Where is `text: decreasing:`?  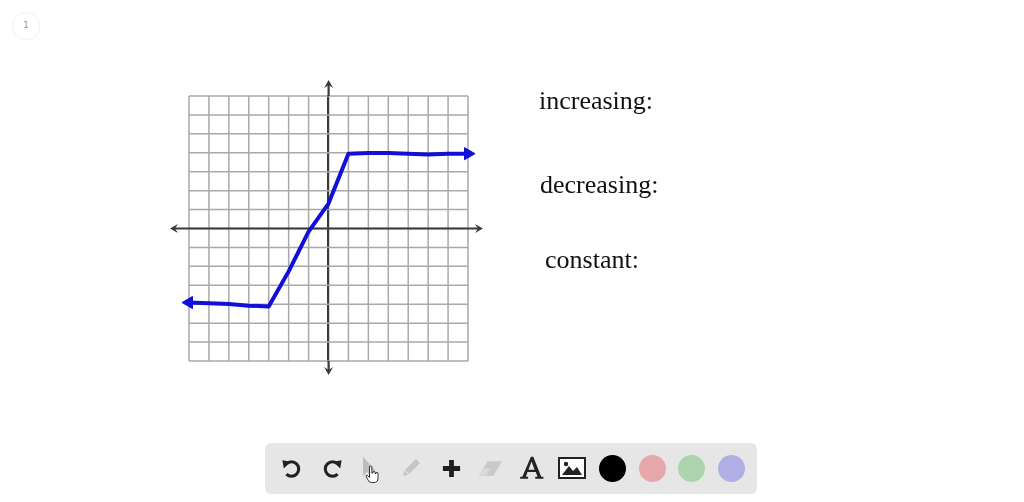 text: decreasing: is located at coordinates (599, 184).